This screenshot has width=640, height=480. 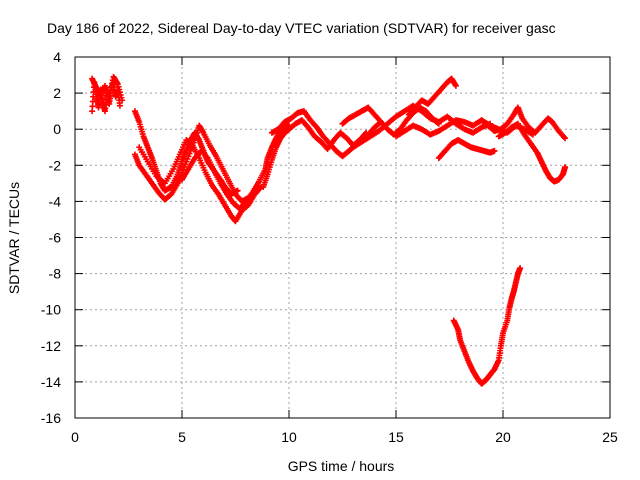 What do you see at coordinates (182, 437) in the screenshot?
I see `x-tick-label: 5` at bounding box center [182, 437].